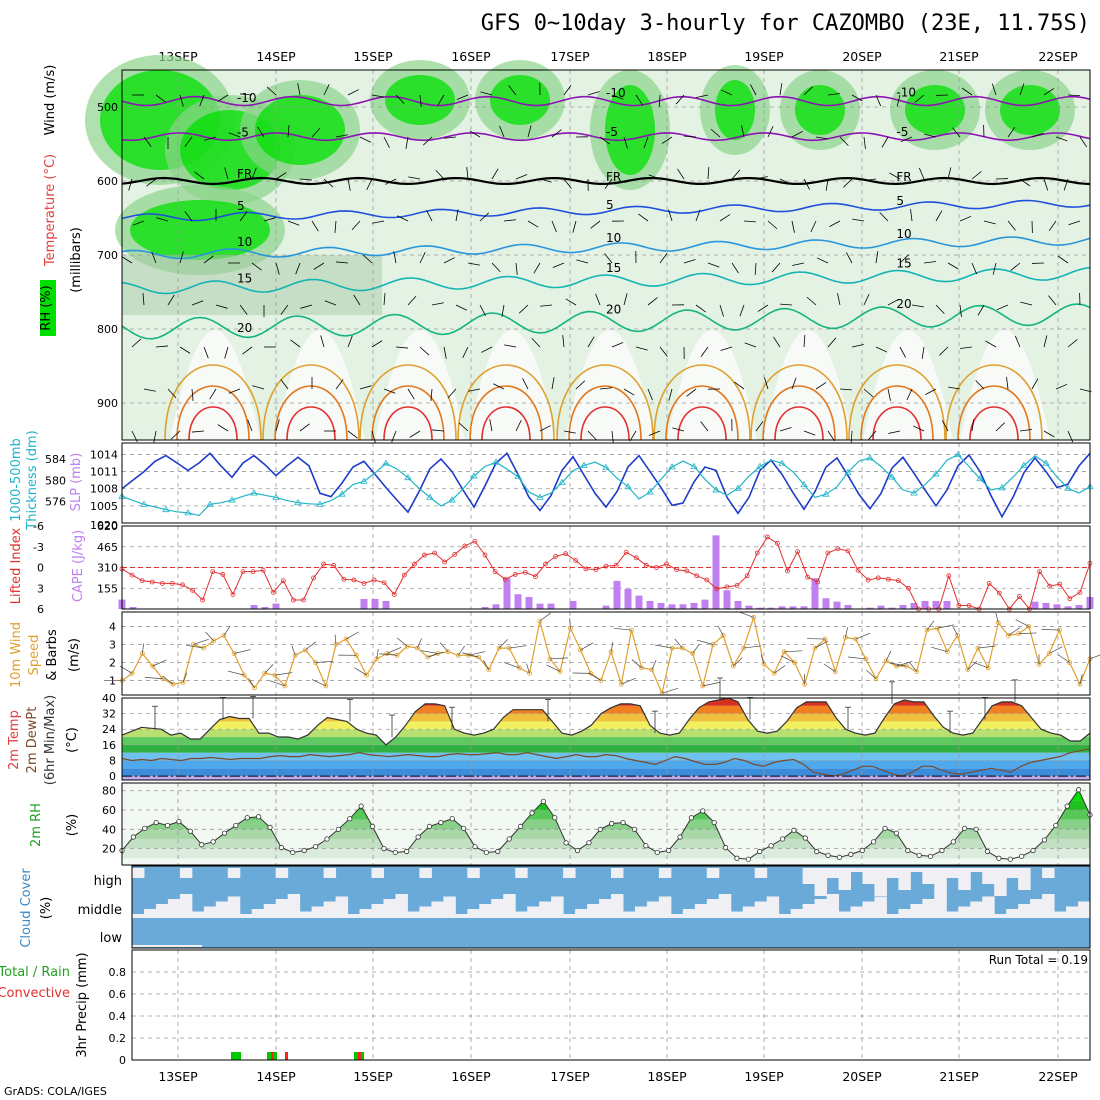 The height and width of the screenshot is (1100, 1100). Describe the element at coordinates (16, 655) in the screenshot. I see `wind10-label: 10m Wind` at that location.